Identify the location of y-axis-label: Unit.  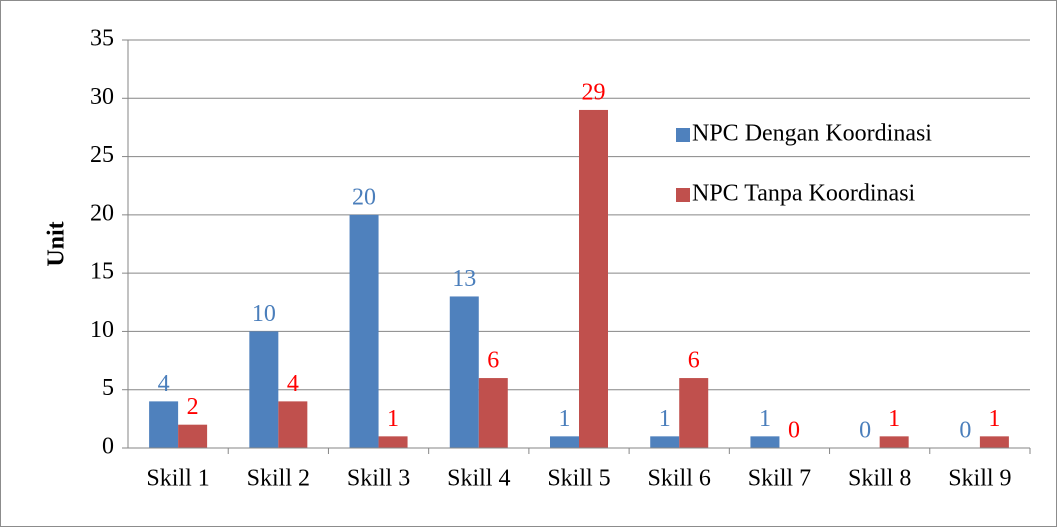
(57, 243).